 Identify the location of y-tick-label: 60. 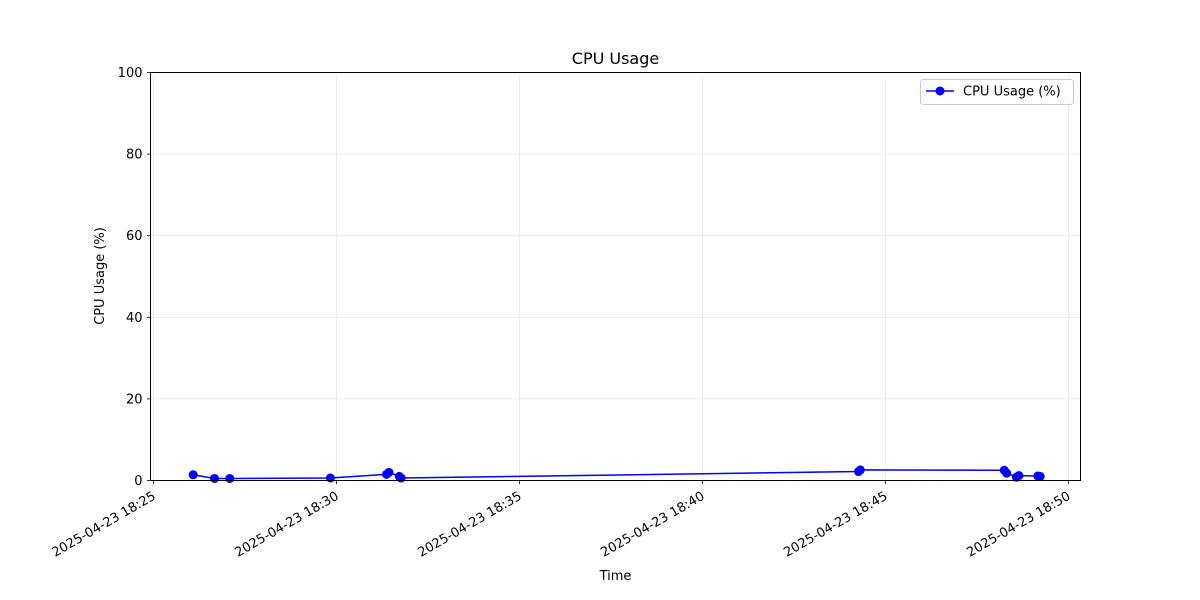
(134, 236).